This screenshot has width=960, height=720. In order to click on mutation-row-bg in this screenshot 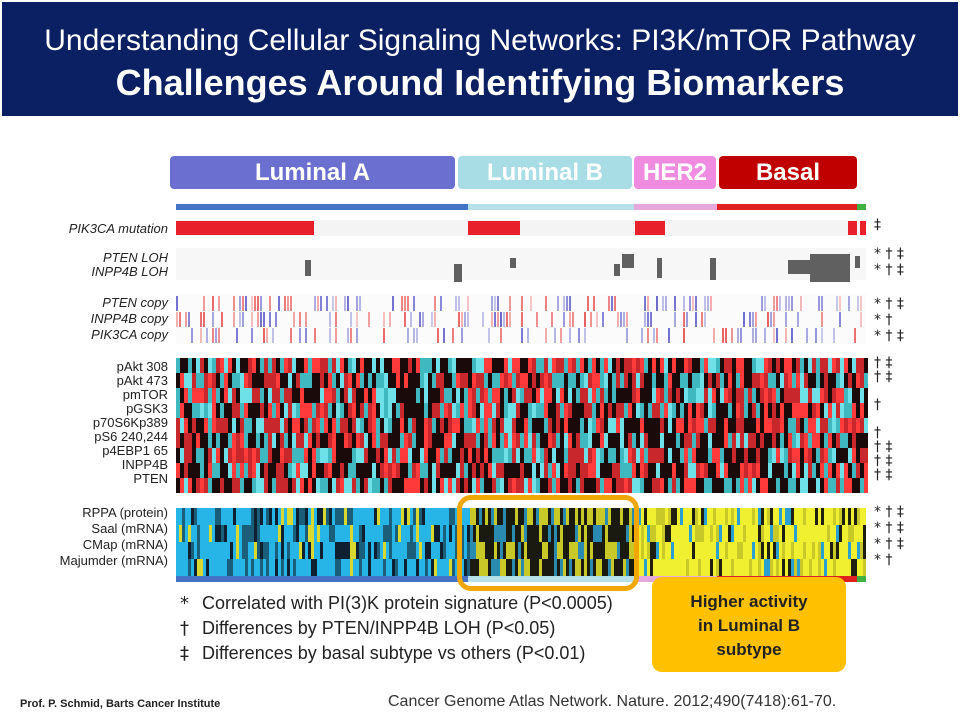, I will do `click(521, 228)`.